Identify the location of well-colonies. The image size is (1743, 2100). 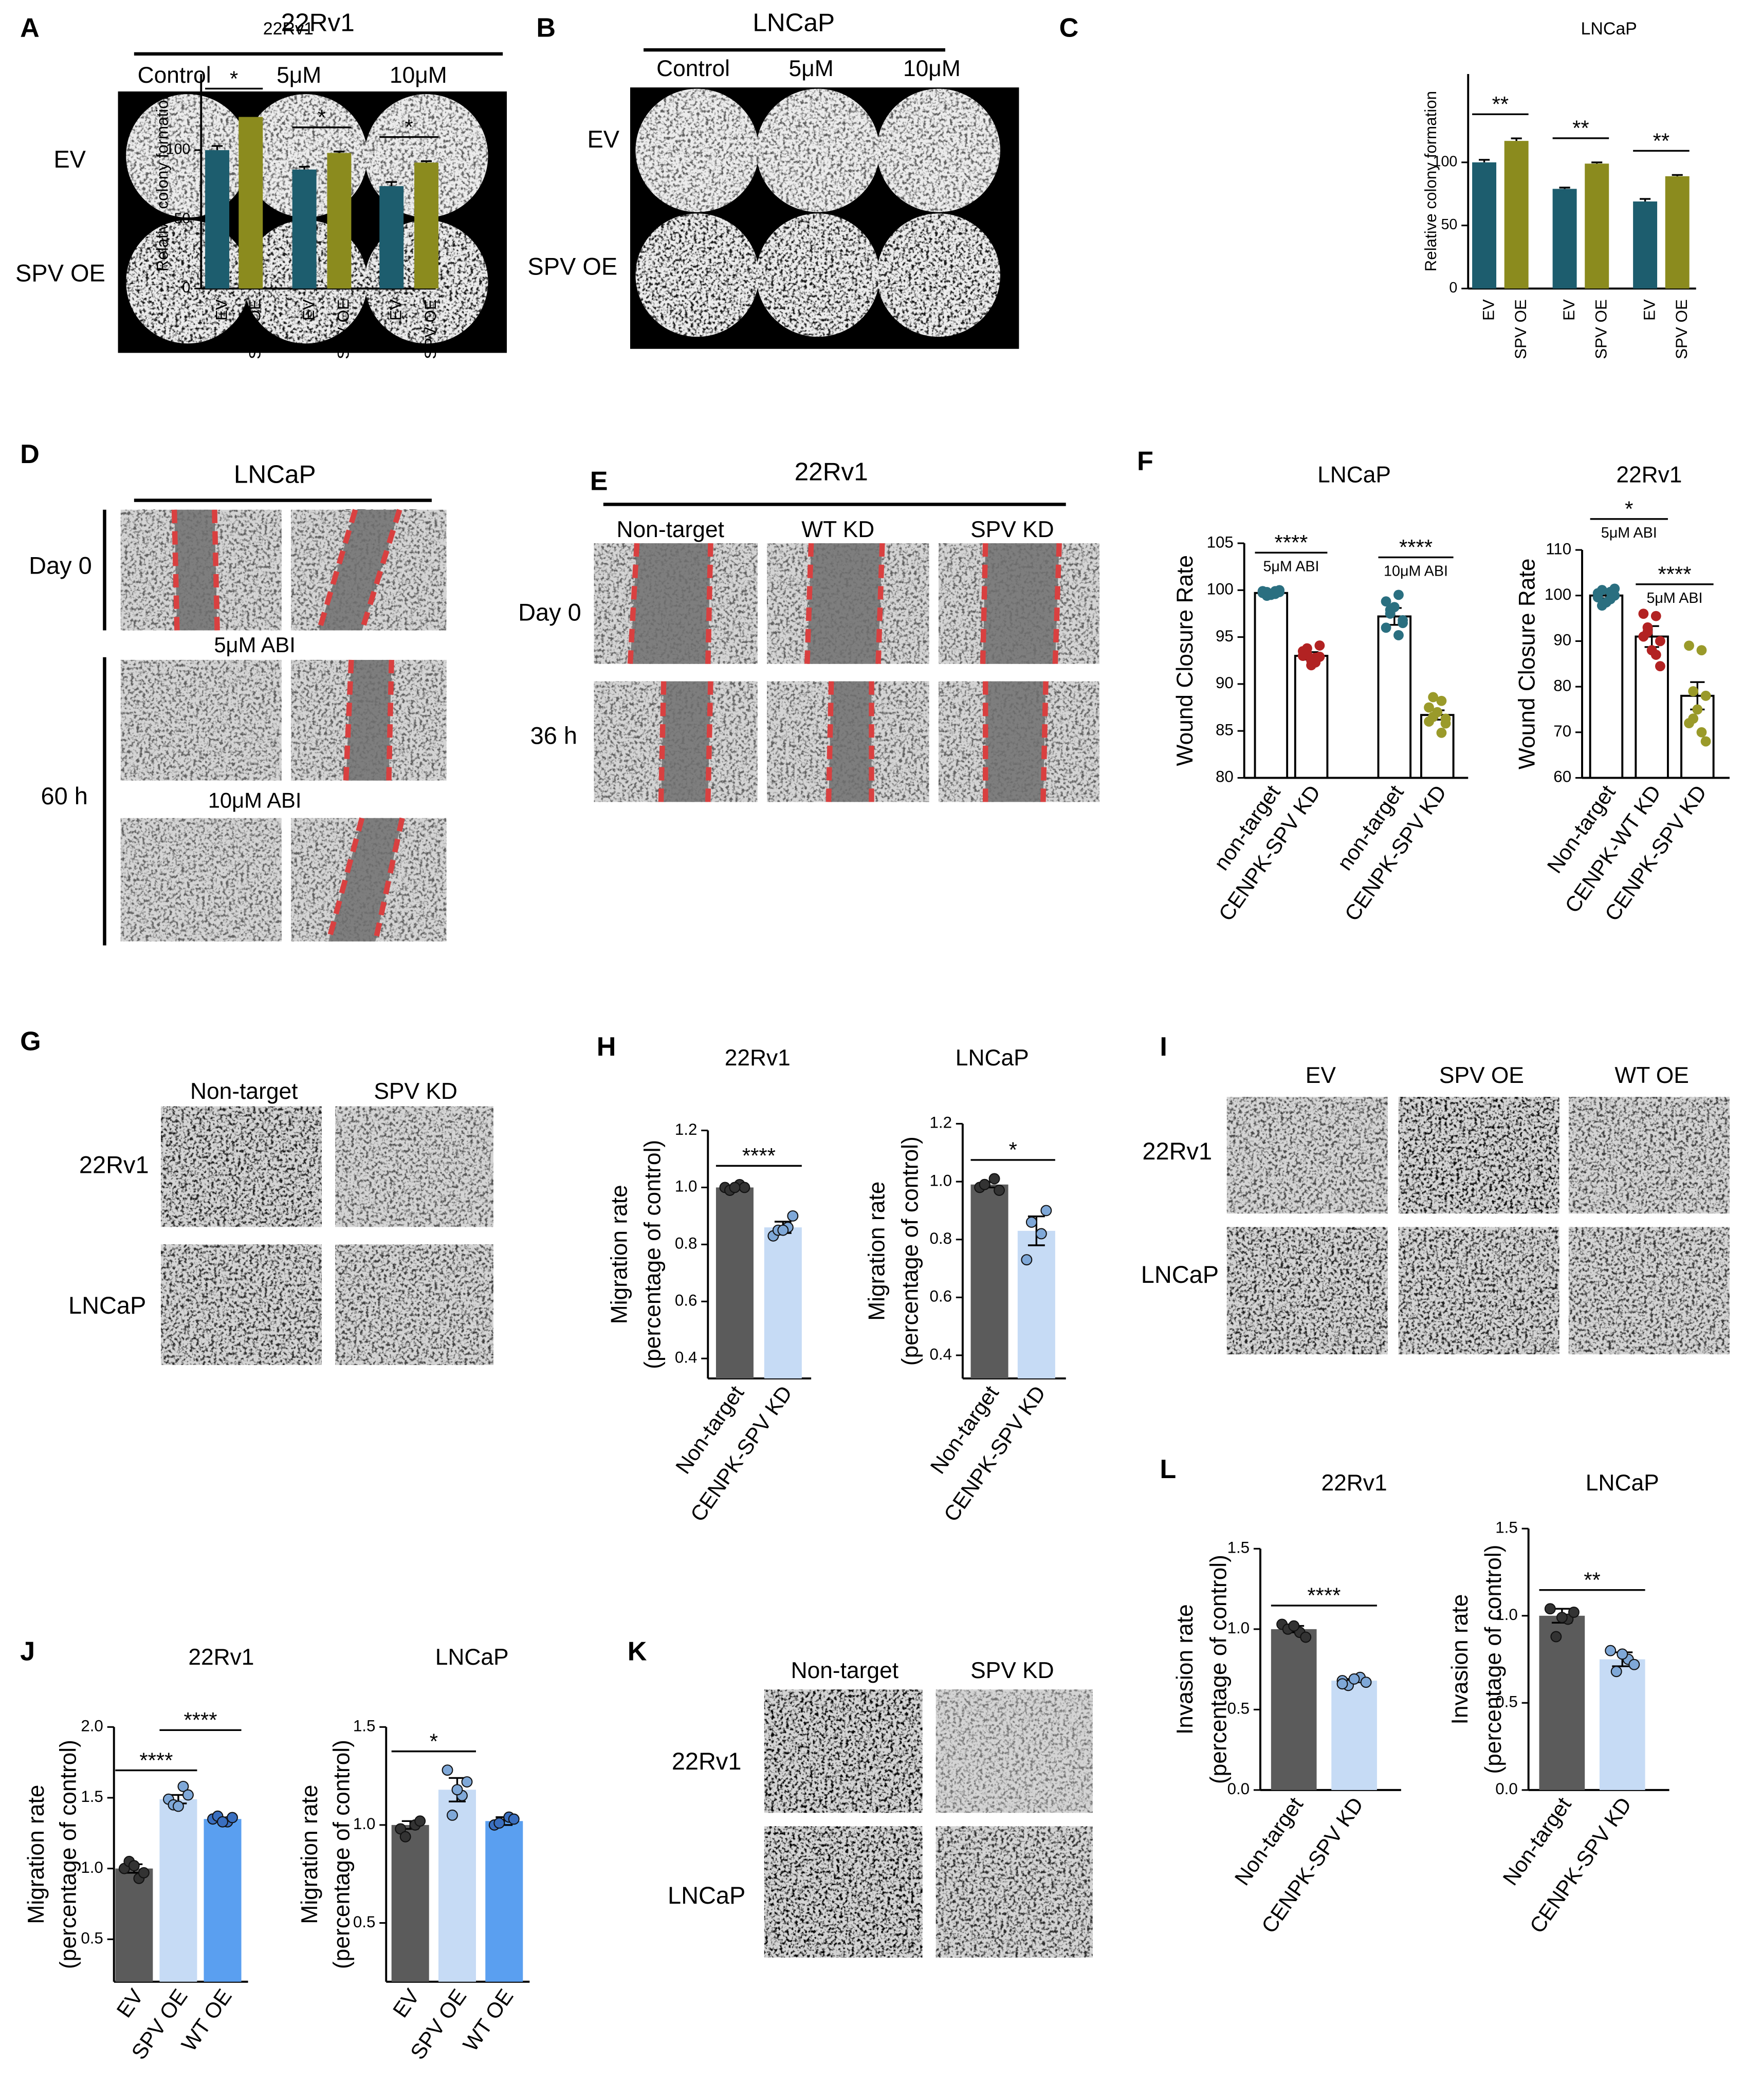
(938, 275).